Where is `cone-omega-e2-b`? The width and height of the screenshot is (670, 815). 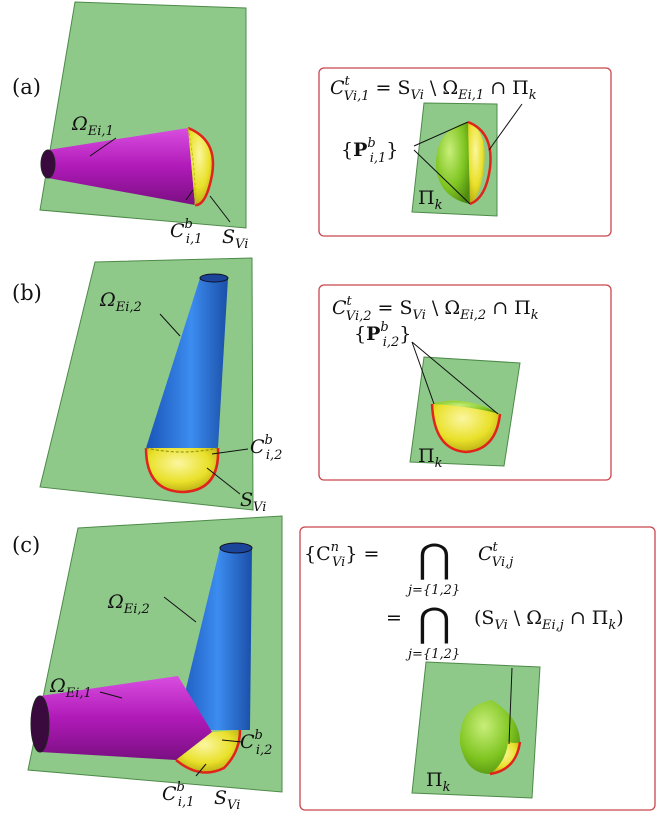
cone-omega-e2-b is located at coordinates (187, 360).